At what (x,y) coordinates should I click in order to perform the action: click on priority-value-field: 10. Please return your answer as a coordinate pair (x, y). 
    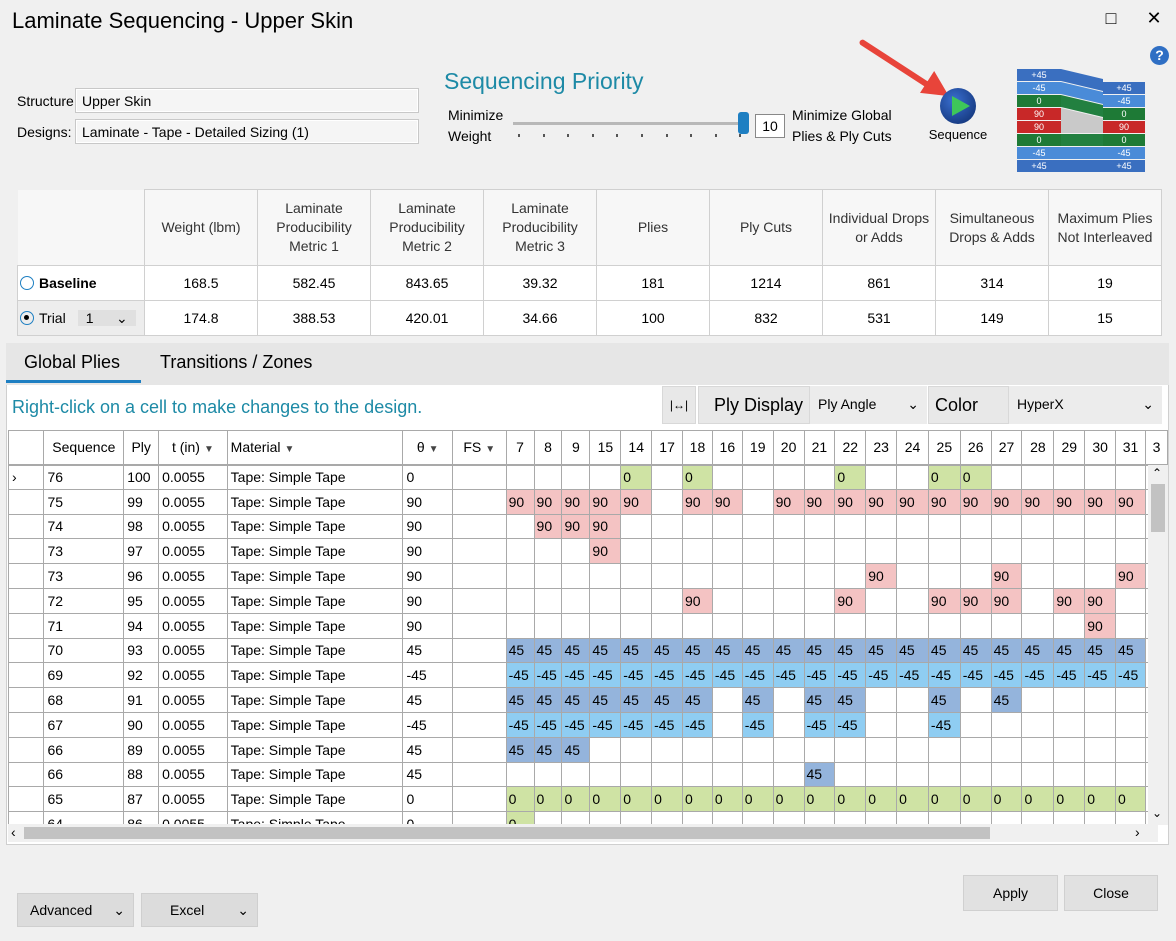
    Looking at the image, I should click on (770, 126).